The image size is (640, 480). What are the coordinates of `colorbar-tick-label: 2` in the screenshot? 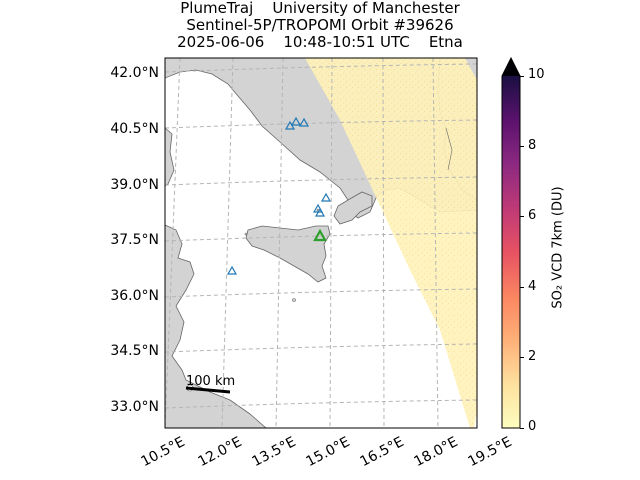 It's located at (532, 356).